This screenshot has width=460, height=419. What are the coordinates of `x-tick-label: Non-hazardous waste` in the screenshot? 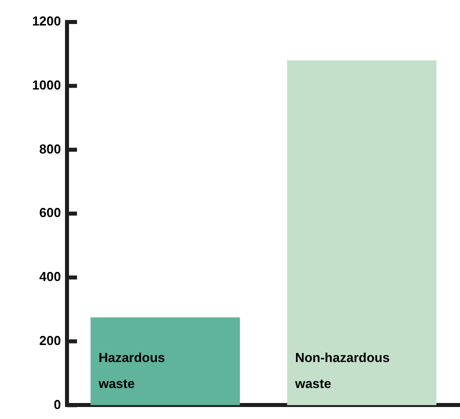 It's located at (342, 371).